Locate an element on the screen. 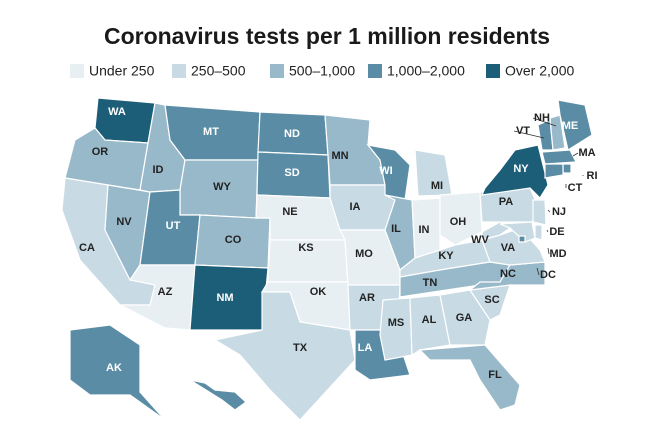 This screenshot has height=438, width=654. state-label: WI is located at coordinates (385, 171).